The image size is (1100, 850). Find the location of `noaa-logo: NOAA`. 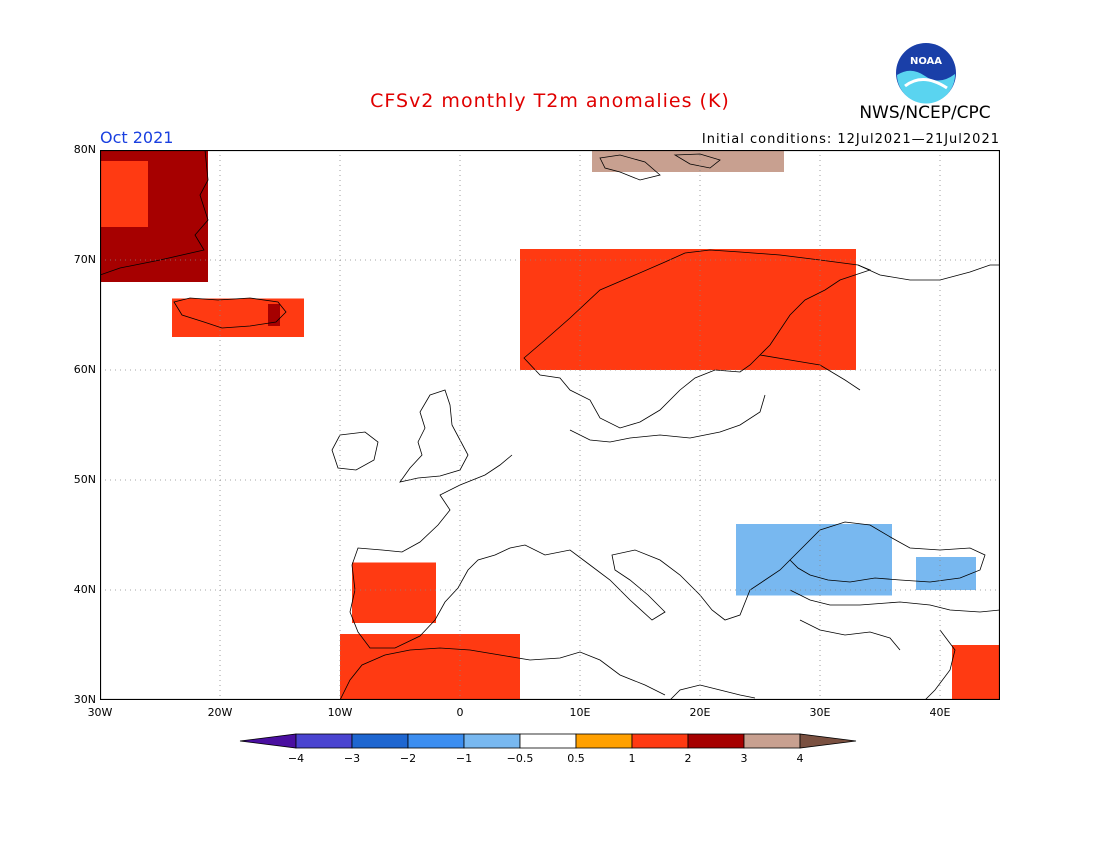

noaa-logo: NOAA is located at coordinates (926, 75).